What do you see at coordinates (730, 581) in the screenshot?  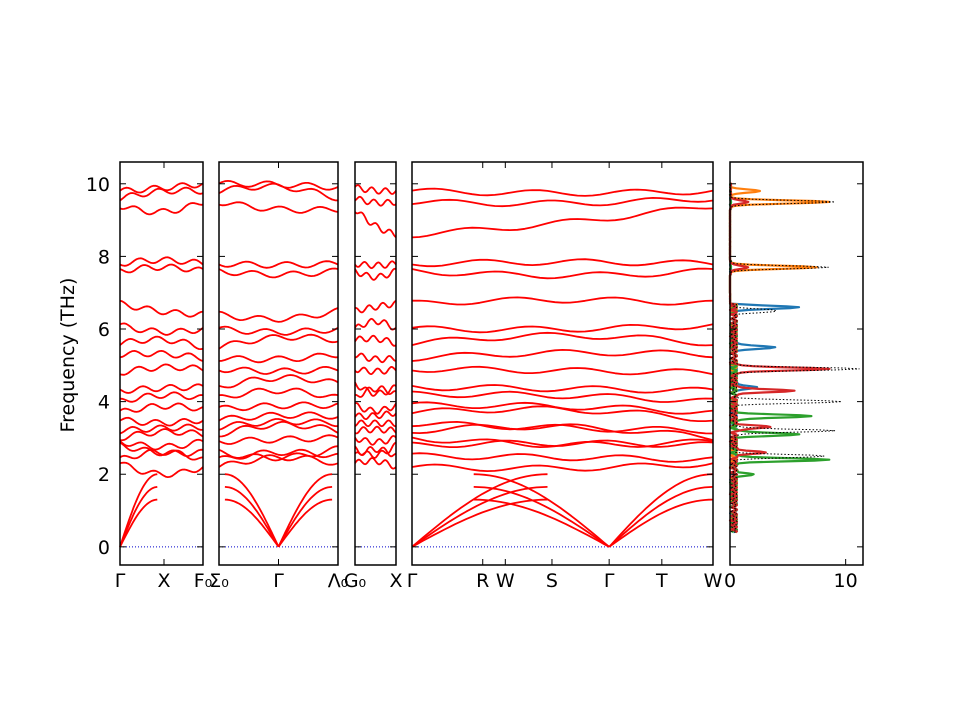 I see `dos-x-tick-label: 0` at bounding box center [730, 581].